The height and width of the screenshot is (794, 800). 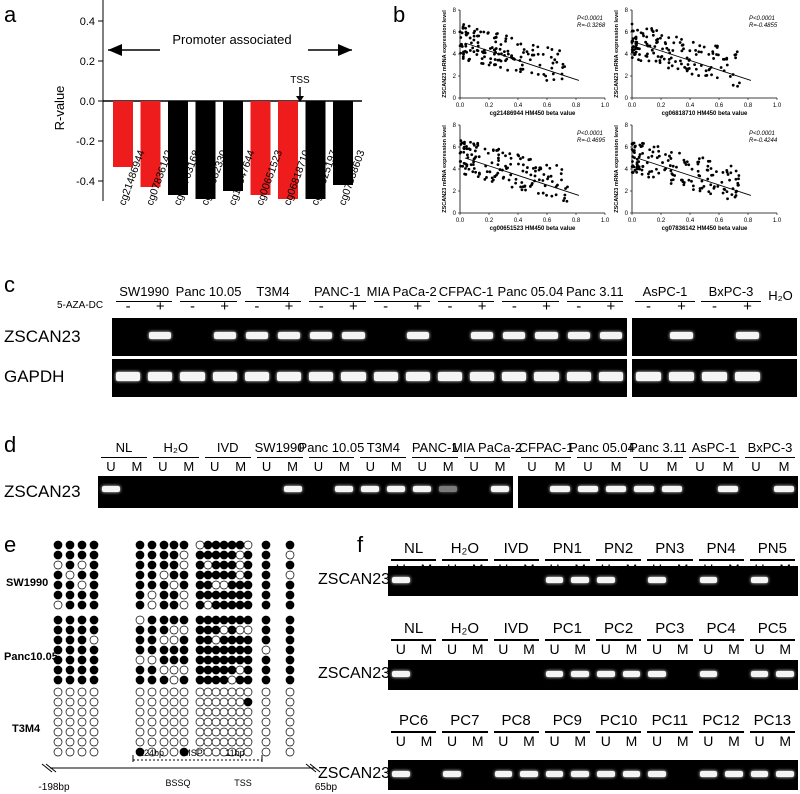 What do you see at coordinates (343, 143) in the screenshot?
I see `bar-cg07838603` at bounding box center [343, 143].